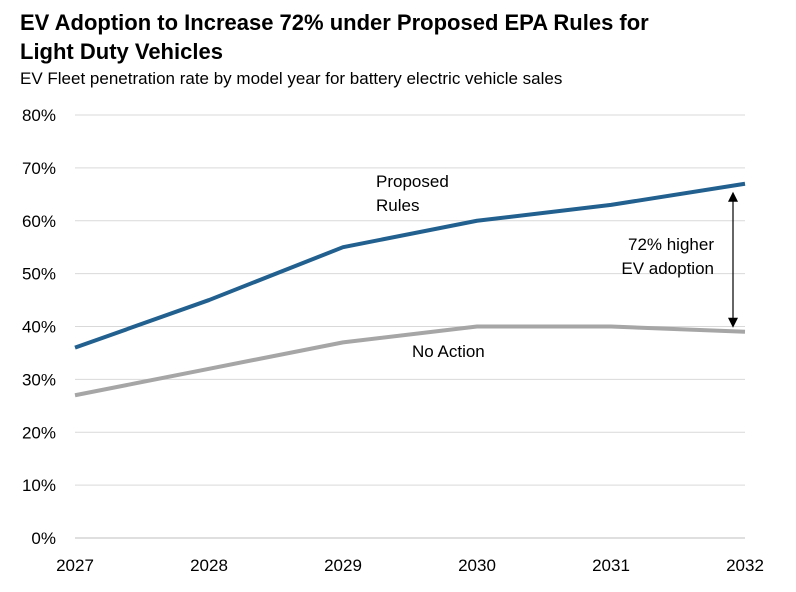 Image resolution: width=796 pixels, height=592 pixels. Describe the element at coordinates (410, 565) in the screenshot. I see `x-axis-tick-labels: 2027 2028 2029 2030 2031 2032` at that location.